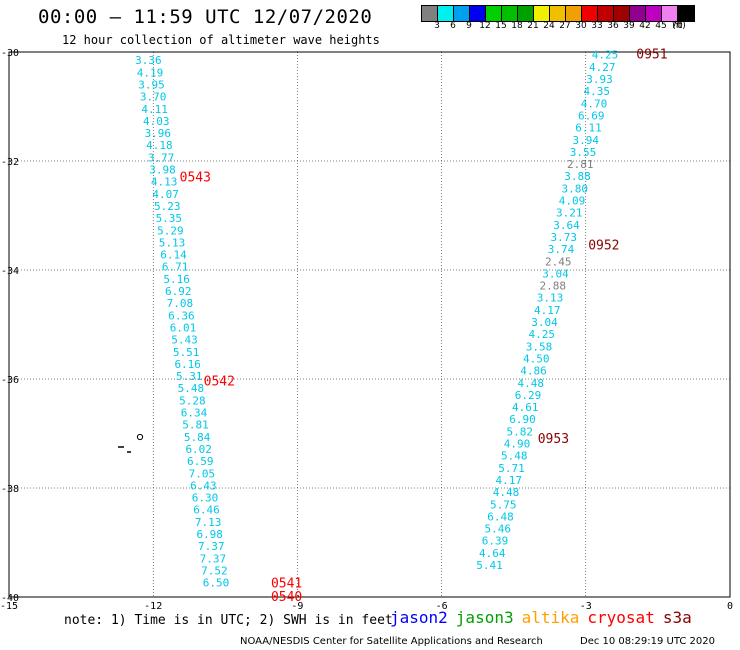  I want to click on wave-height-value: 5.51, so click(186, 352).